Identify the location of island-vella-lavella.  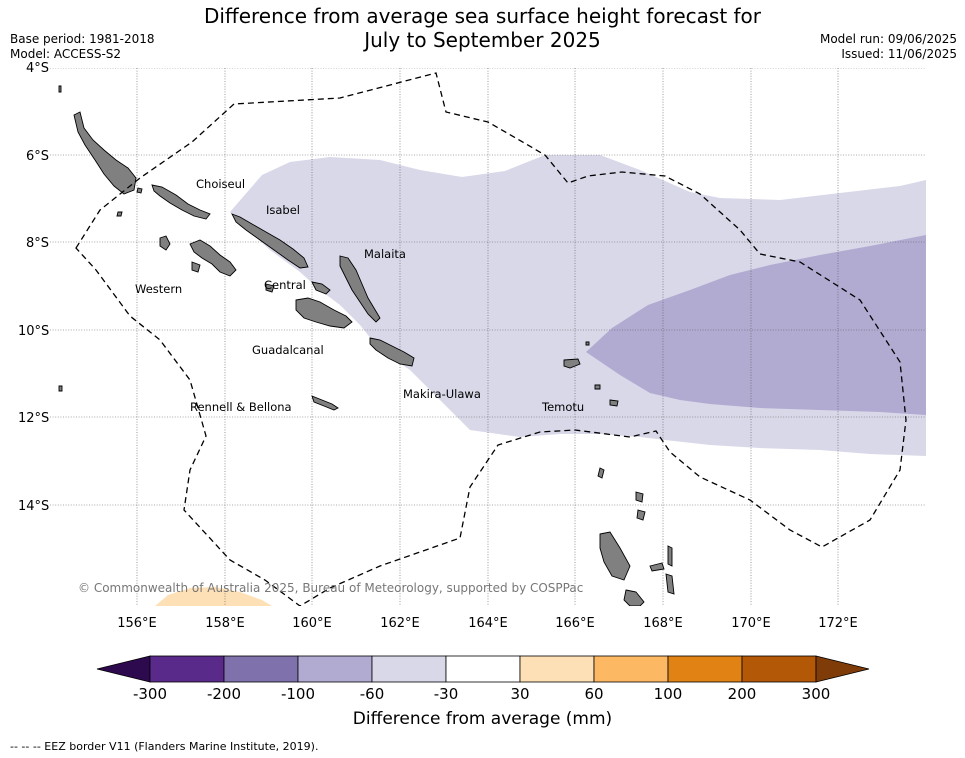
(165, 243).